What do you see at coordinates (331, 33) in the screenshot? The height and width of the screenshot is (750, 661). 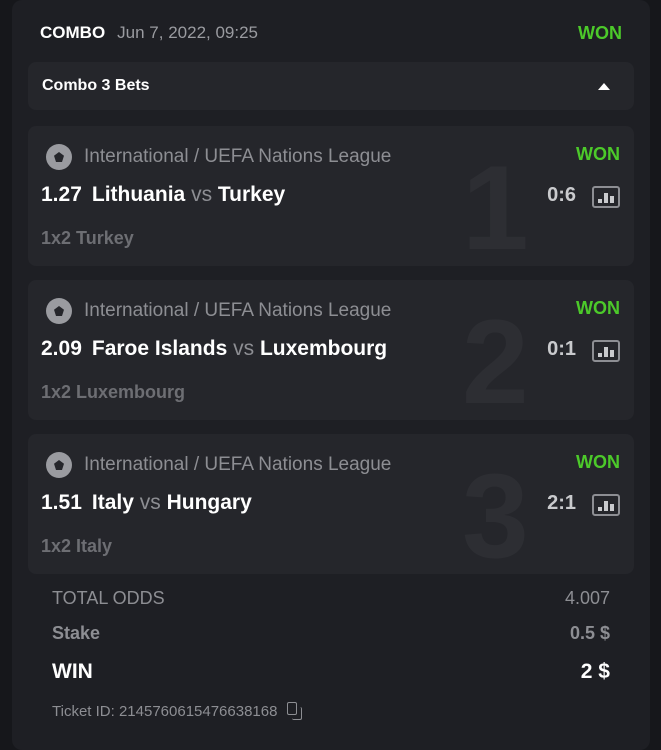 I see `bet-header: COMBO Jun 7, 2022, 09:25 WON` at bounding box center [331, 33].